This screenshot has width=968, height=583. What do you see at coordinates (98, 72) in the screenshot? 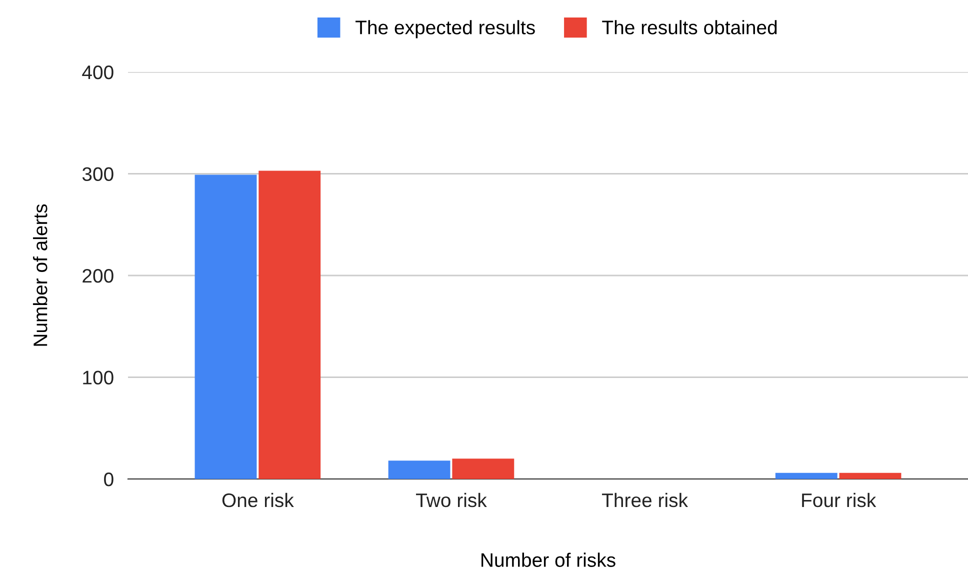
I see `y-tick-label: 400` at bounding box center [98, 72].